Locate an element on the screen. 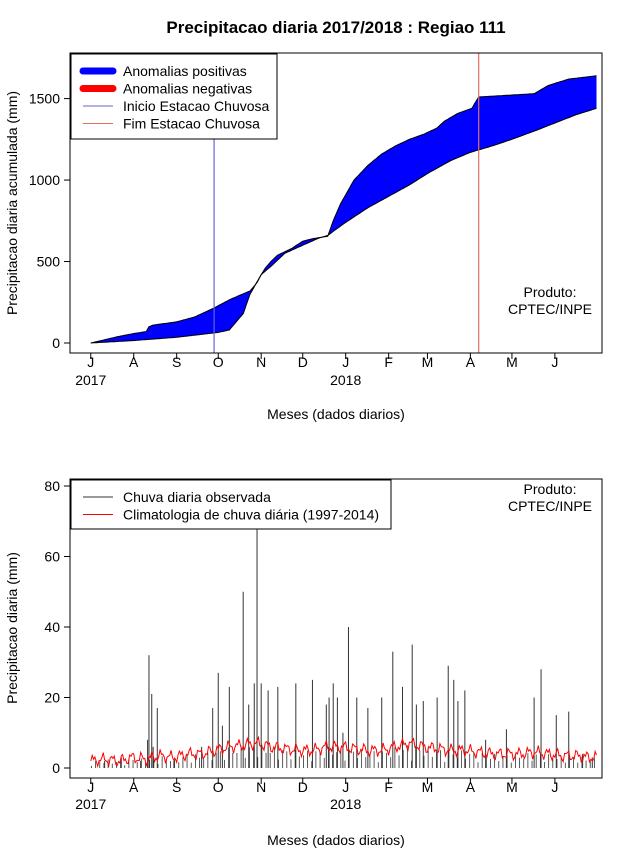 This screenshot has height=850, width=640. legend-box is located at coordinates (231, 504).